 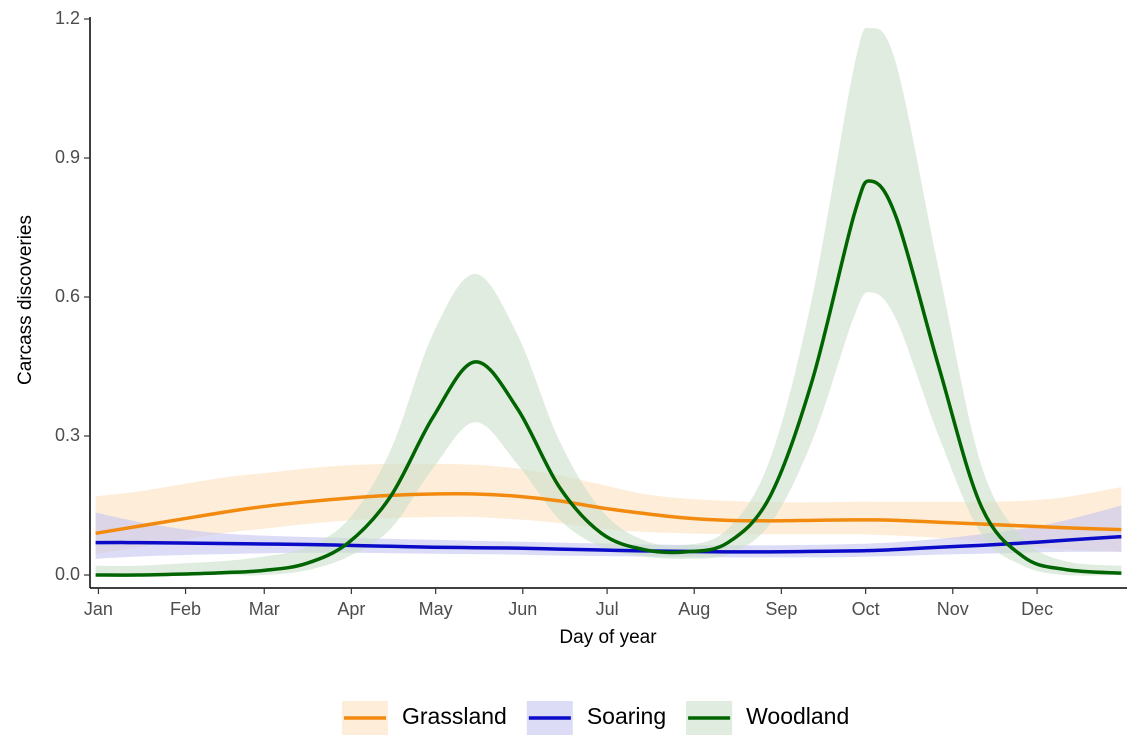 What do you see at coordinates (797, 716) in the screenshot?
I see `legend-label: Woodland` at bounding box center [797, 716].